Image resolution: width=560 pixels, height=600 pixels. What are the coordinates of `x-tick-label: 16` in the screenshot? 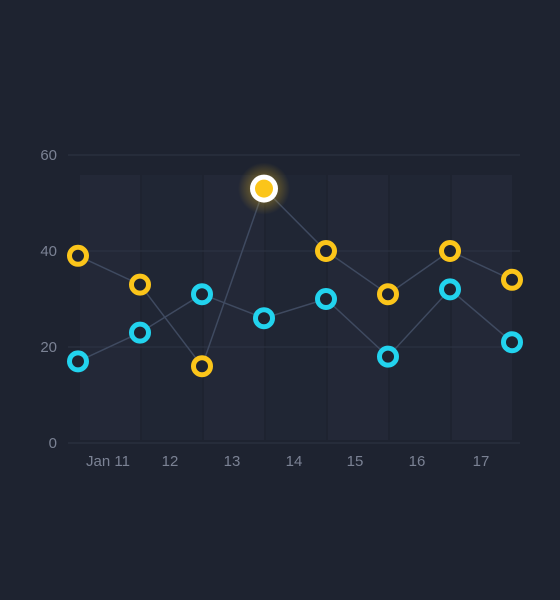 It's located at (417, 461).